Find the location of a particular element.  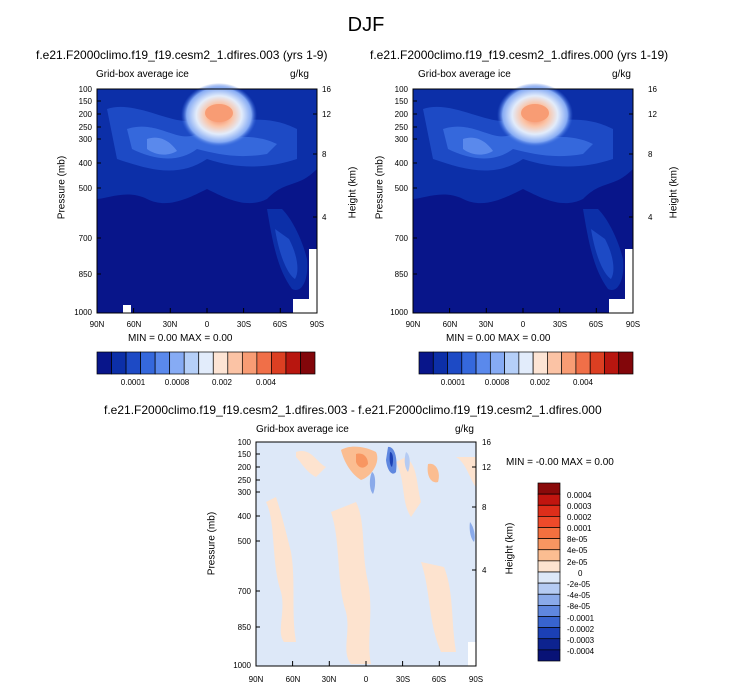

panel-1-plot is located at coordinates (207, 198).